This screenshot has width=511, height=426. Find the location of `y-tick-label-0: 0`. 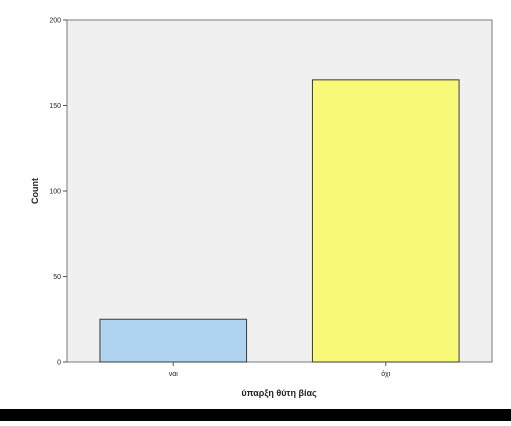

y-tick-label-0: 0 is located at coordinates (59, 363).